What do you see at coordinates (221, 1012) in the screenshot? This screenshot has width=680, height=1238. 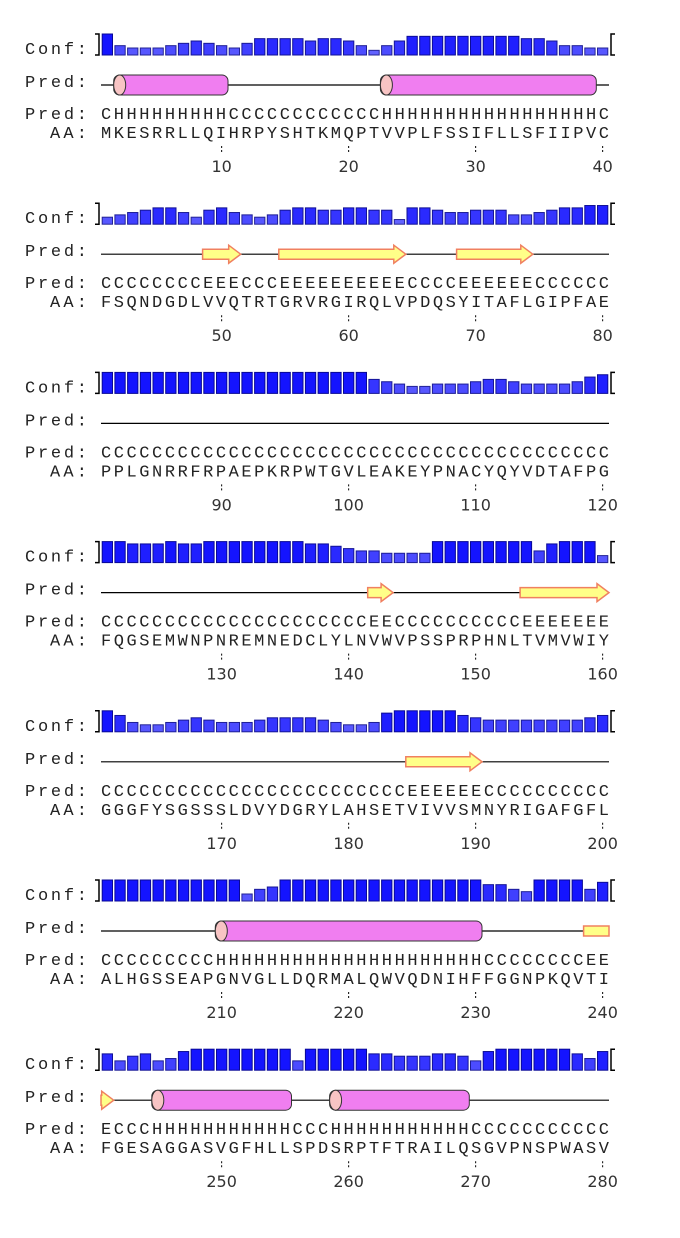 I see `tick-label: 210` at bounding box center [221, 1012].